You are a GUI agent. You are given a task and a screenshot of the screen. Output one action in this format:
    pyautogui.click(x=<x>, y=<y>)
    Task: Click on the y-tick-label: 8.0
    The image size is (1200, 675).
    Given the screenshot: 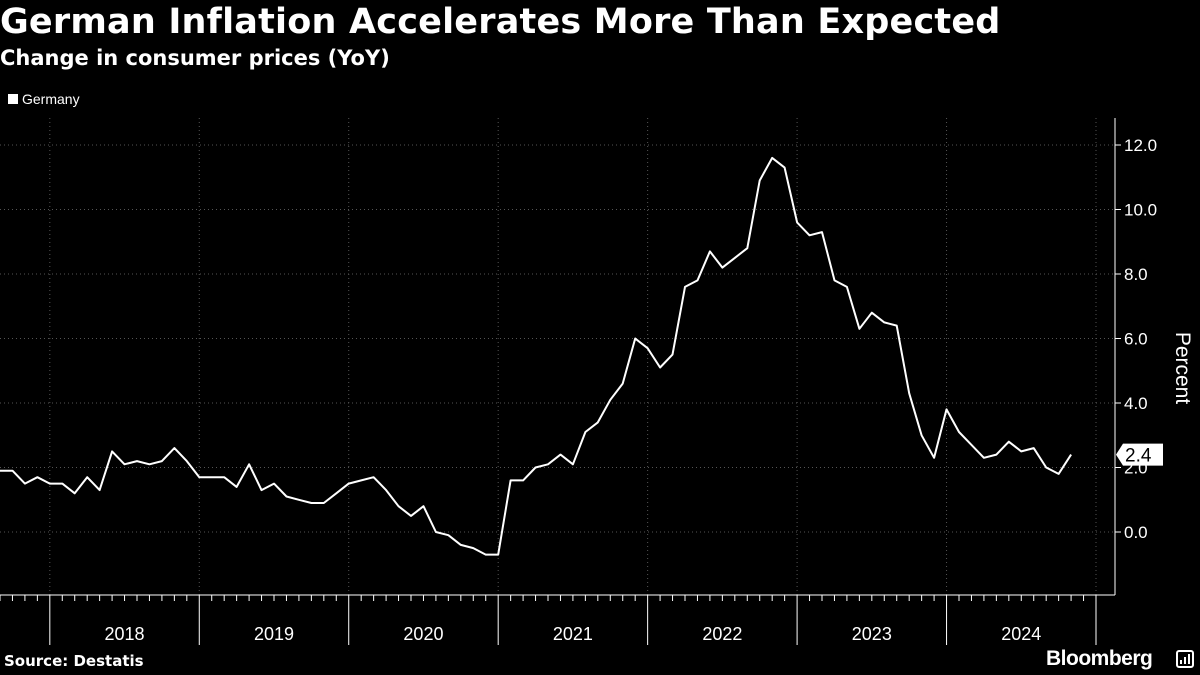 What is the action you would take?
    pyautogui.click(x=1136, y=274)
    